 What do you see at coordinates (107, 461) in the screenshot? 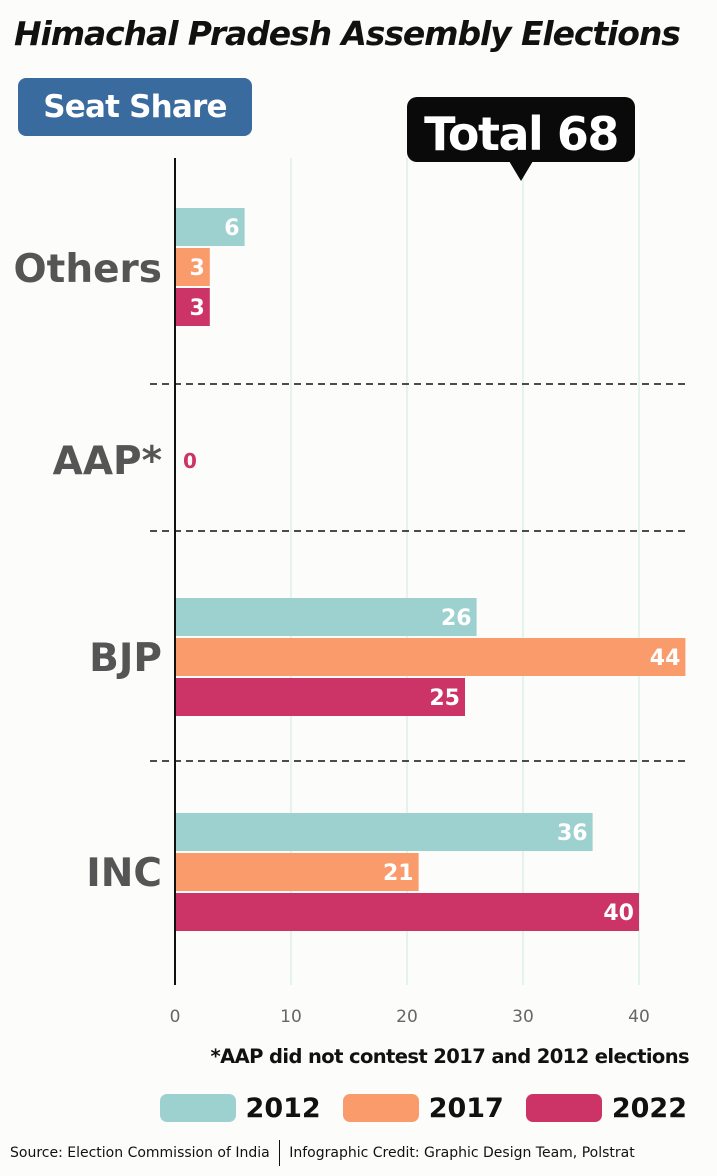
I see `category-label: AAP*` at bounding box center [107, 461].